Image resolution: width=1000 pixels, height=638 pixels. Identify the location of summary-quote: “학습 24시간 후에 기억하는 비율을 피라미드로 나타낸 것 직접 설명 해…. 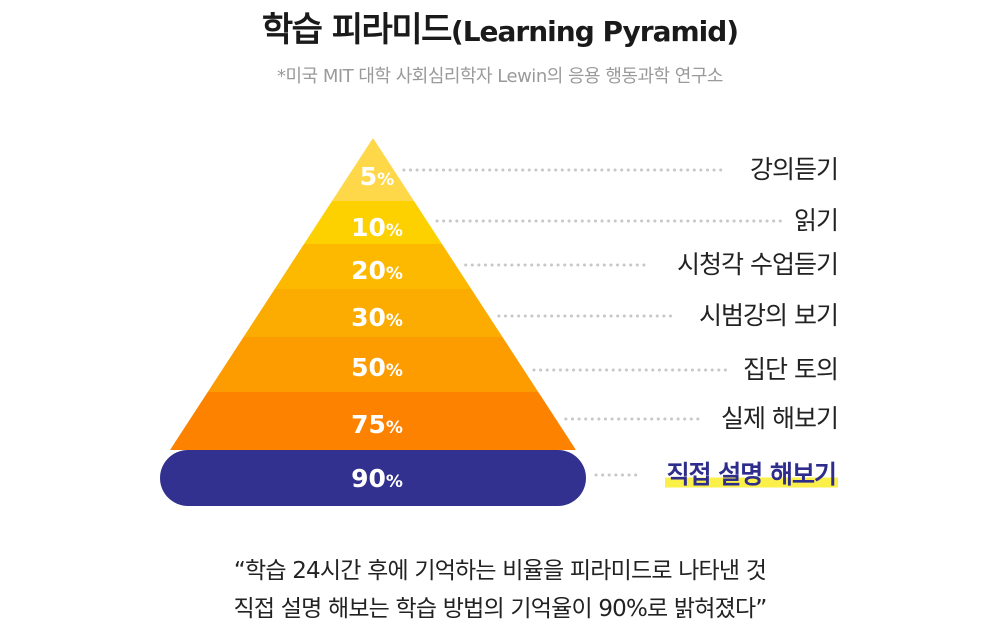
(500, 590).